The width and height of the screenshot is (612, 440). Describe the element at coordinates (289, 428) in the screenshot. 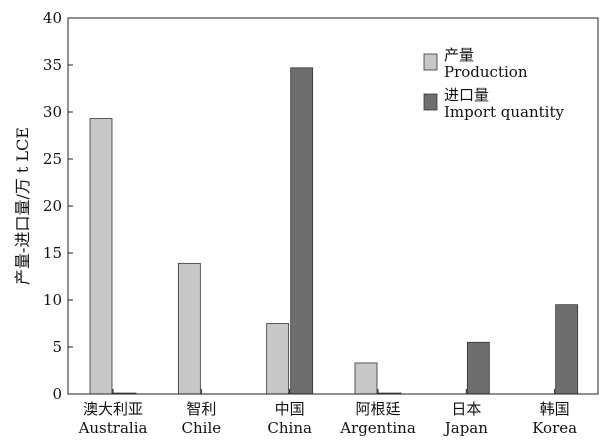

I see `x-category-label-en: China` at that location.